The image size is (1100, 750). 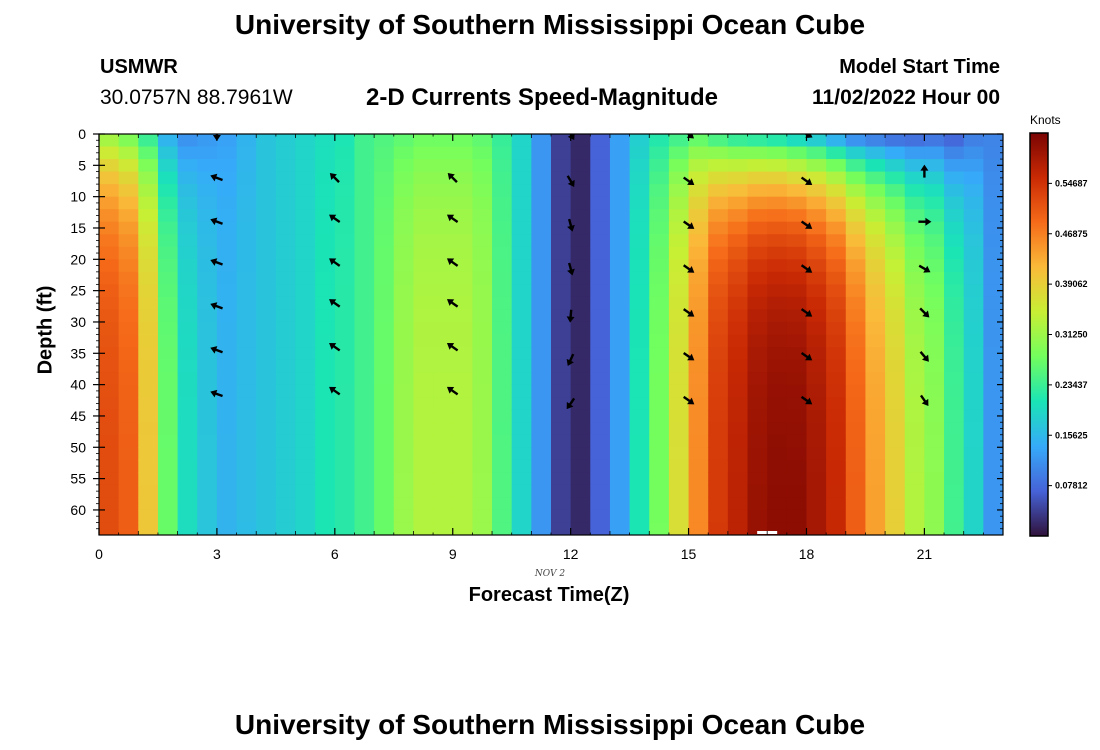 I want to click on current-vector-arrow, so click(x=925, y=221).